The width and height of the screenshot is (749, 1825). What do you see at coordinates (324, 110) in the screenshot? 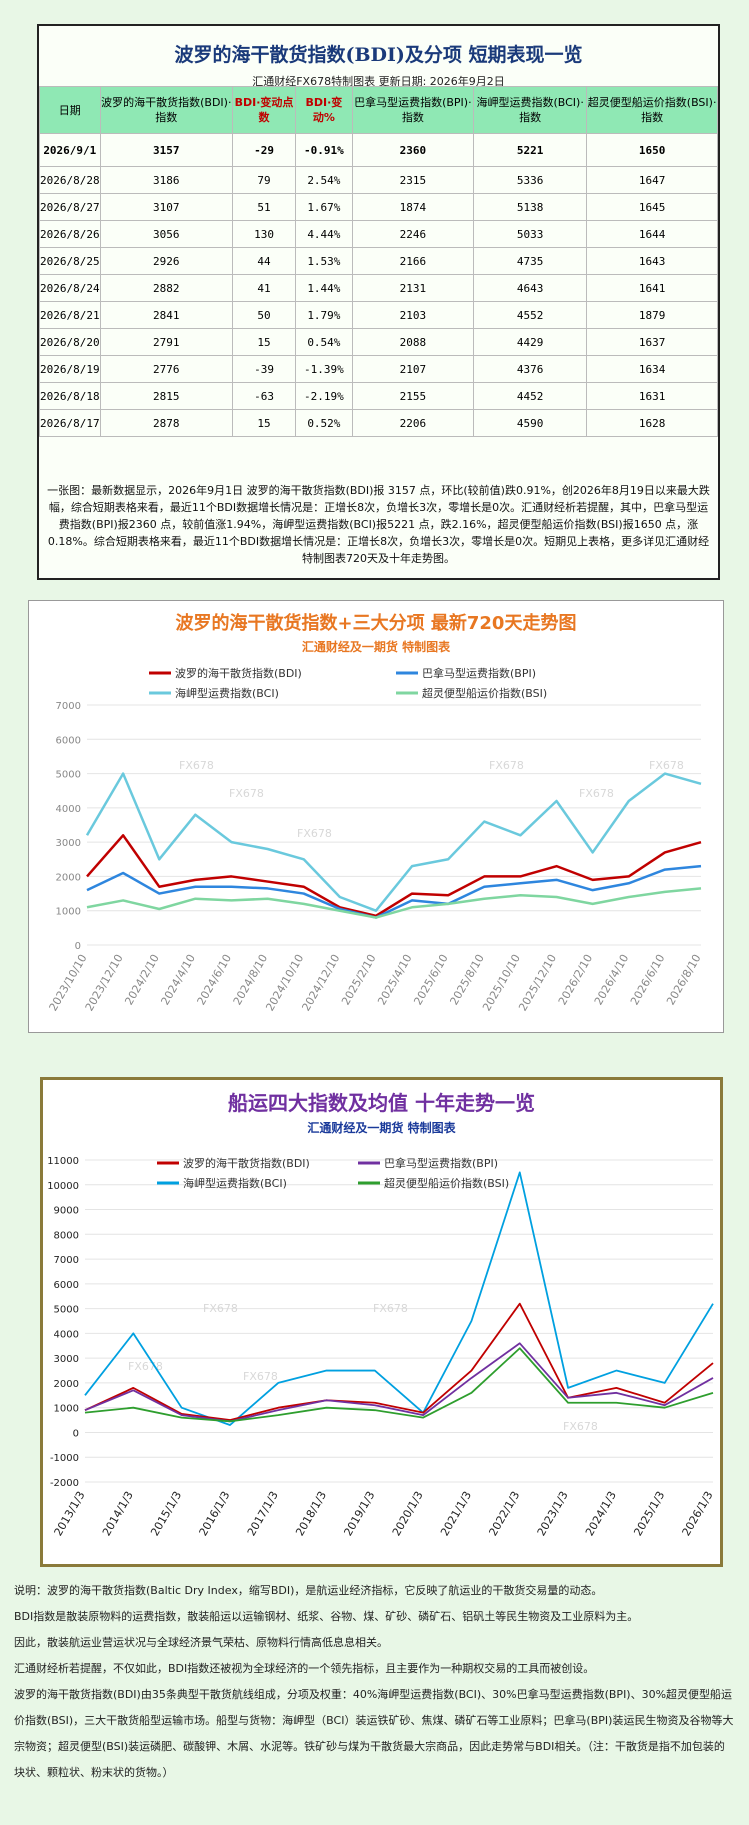
I see `table-header-cell: BDI·变动%` at bounding box center [324, 110].